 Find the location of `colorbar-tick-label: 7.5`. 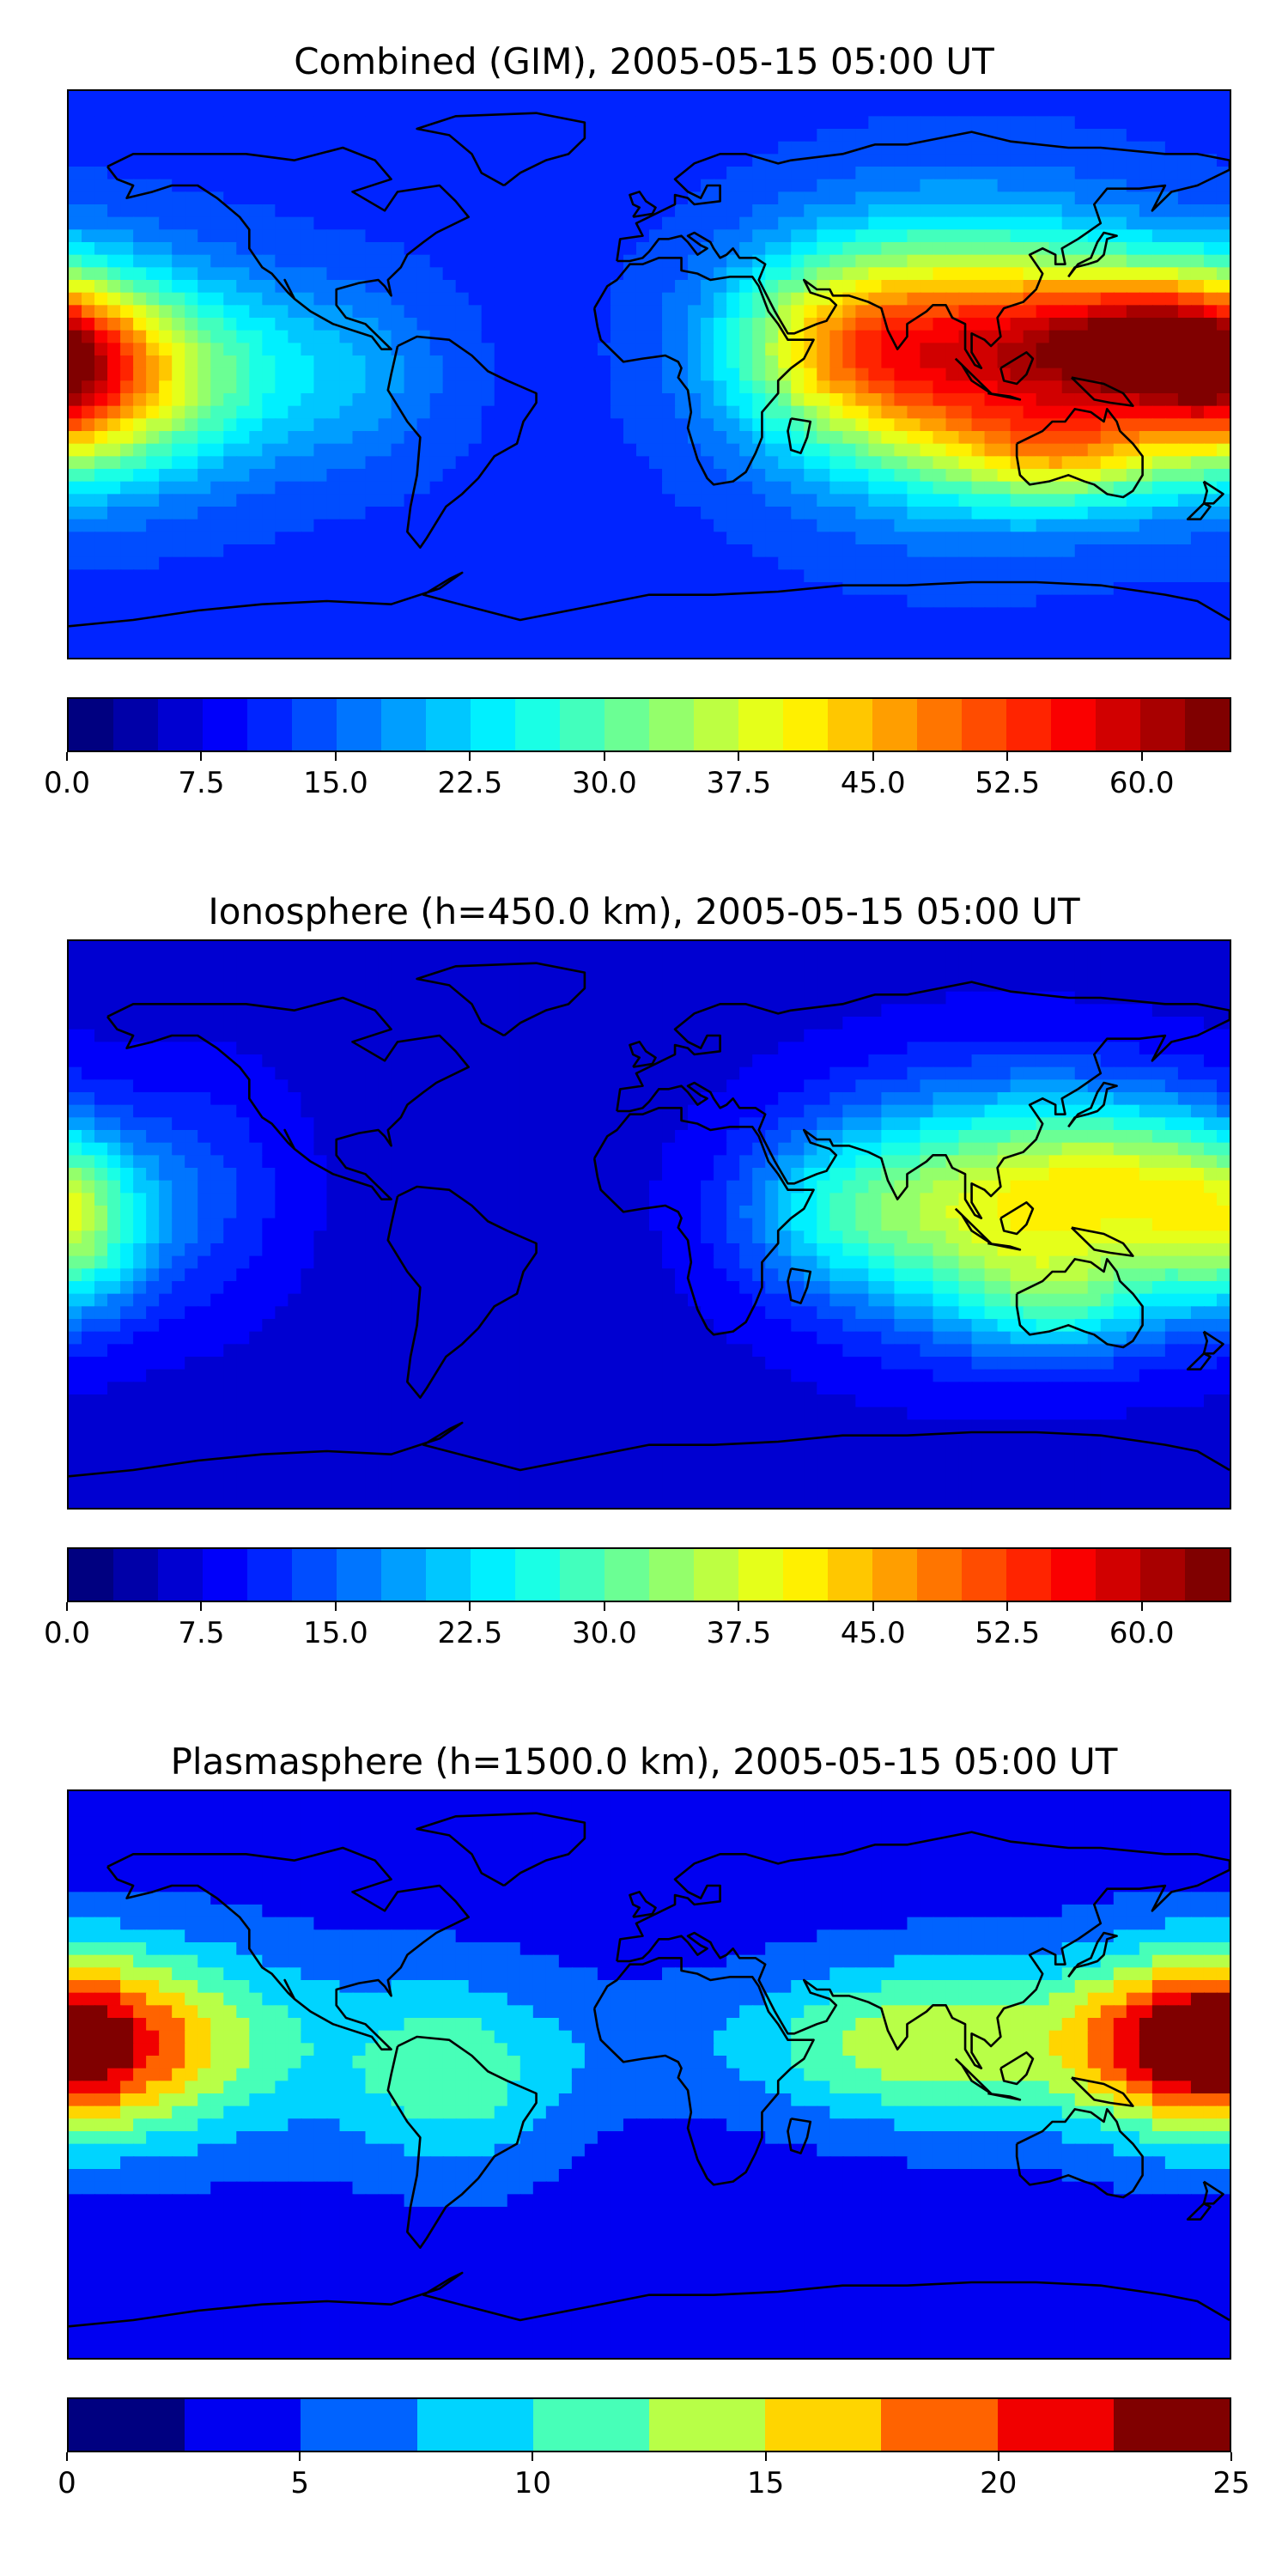

colorbar-tick-label: 7.5 is located at coordinates (202, 783).